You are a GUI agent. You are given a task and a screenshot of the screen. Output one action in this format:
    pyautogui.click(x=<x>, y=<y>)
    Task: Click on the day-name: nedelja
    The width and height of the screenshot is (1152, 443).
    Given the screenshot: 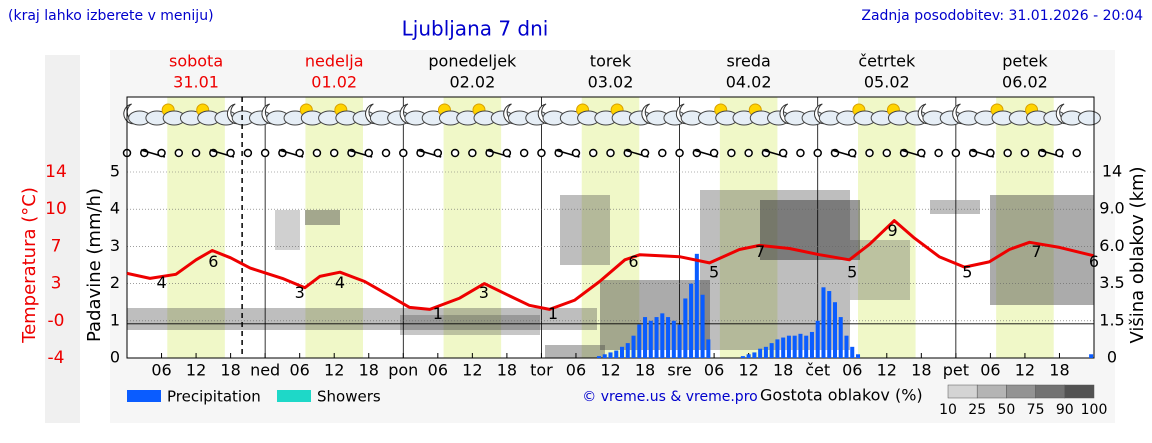 What is the action you would take?
    pyautogui.click(x=334, y=61)
    